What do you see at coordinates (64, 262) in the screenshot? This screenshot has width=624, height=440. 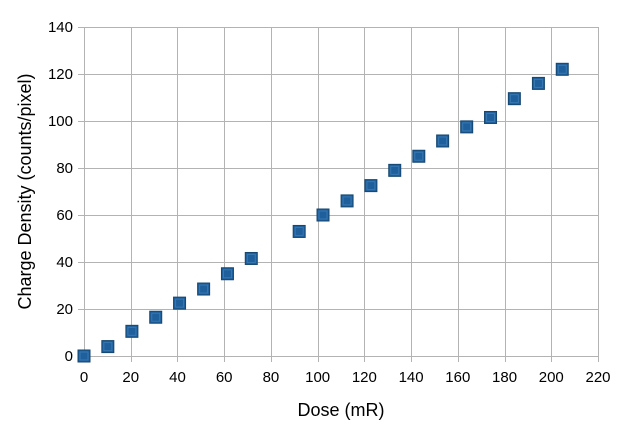 I see `y-tick-label: 40` at bounding box center [64, 262].